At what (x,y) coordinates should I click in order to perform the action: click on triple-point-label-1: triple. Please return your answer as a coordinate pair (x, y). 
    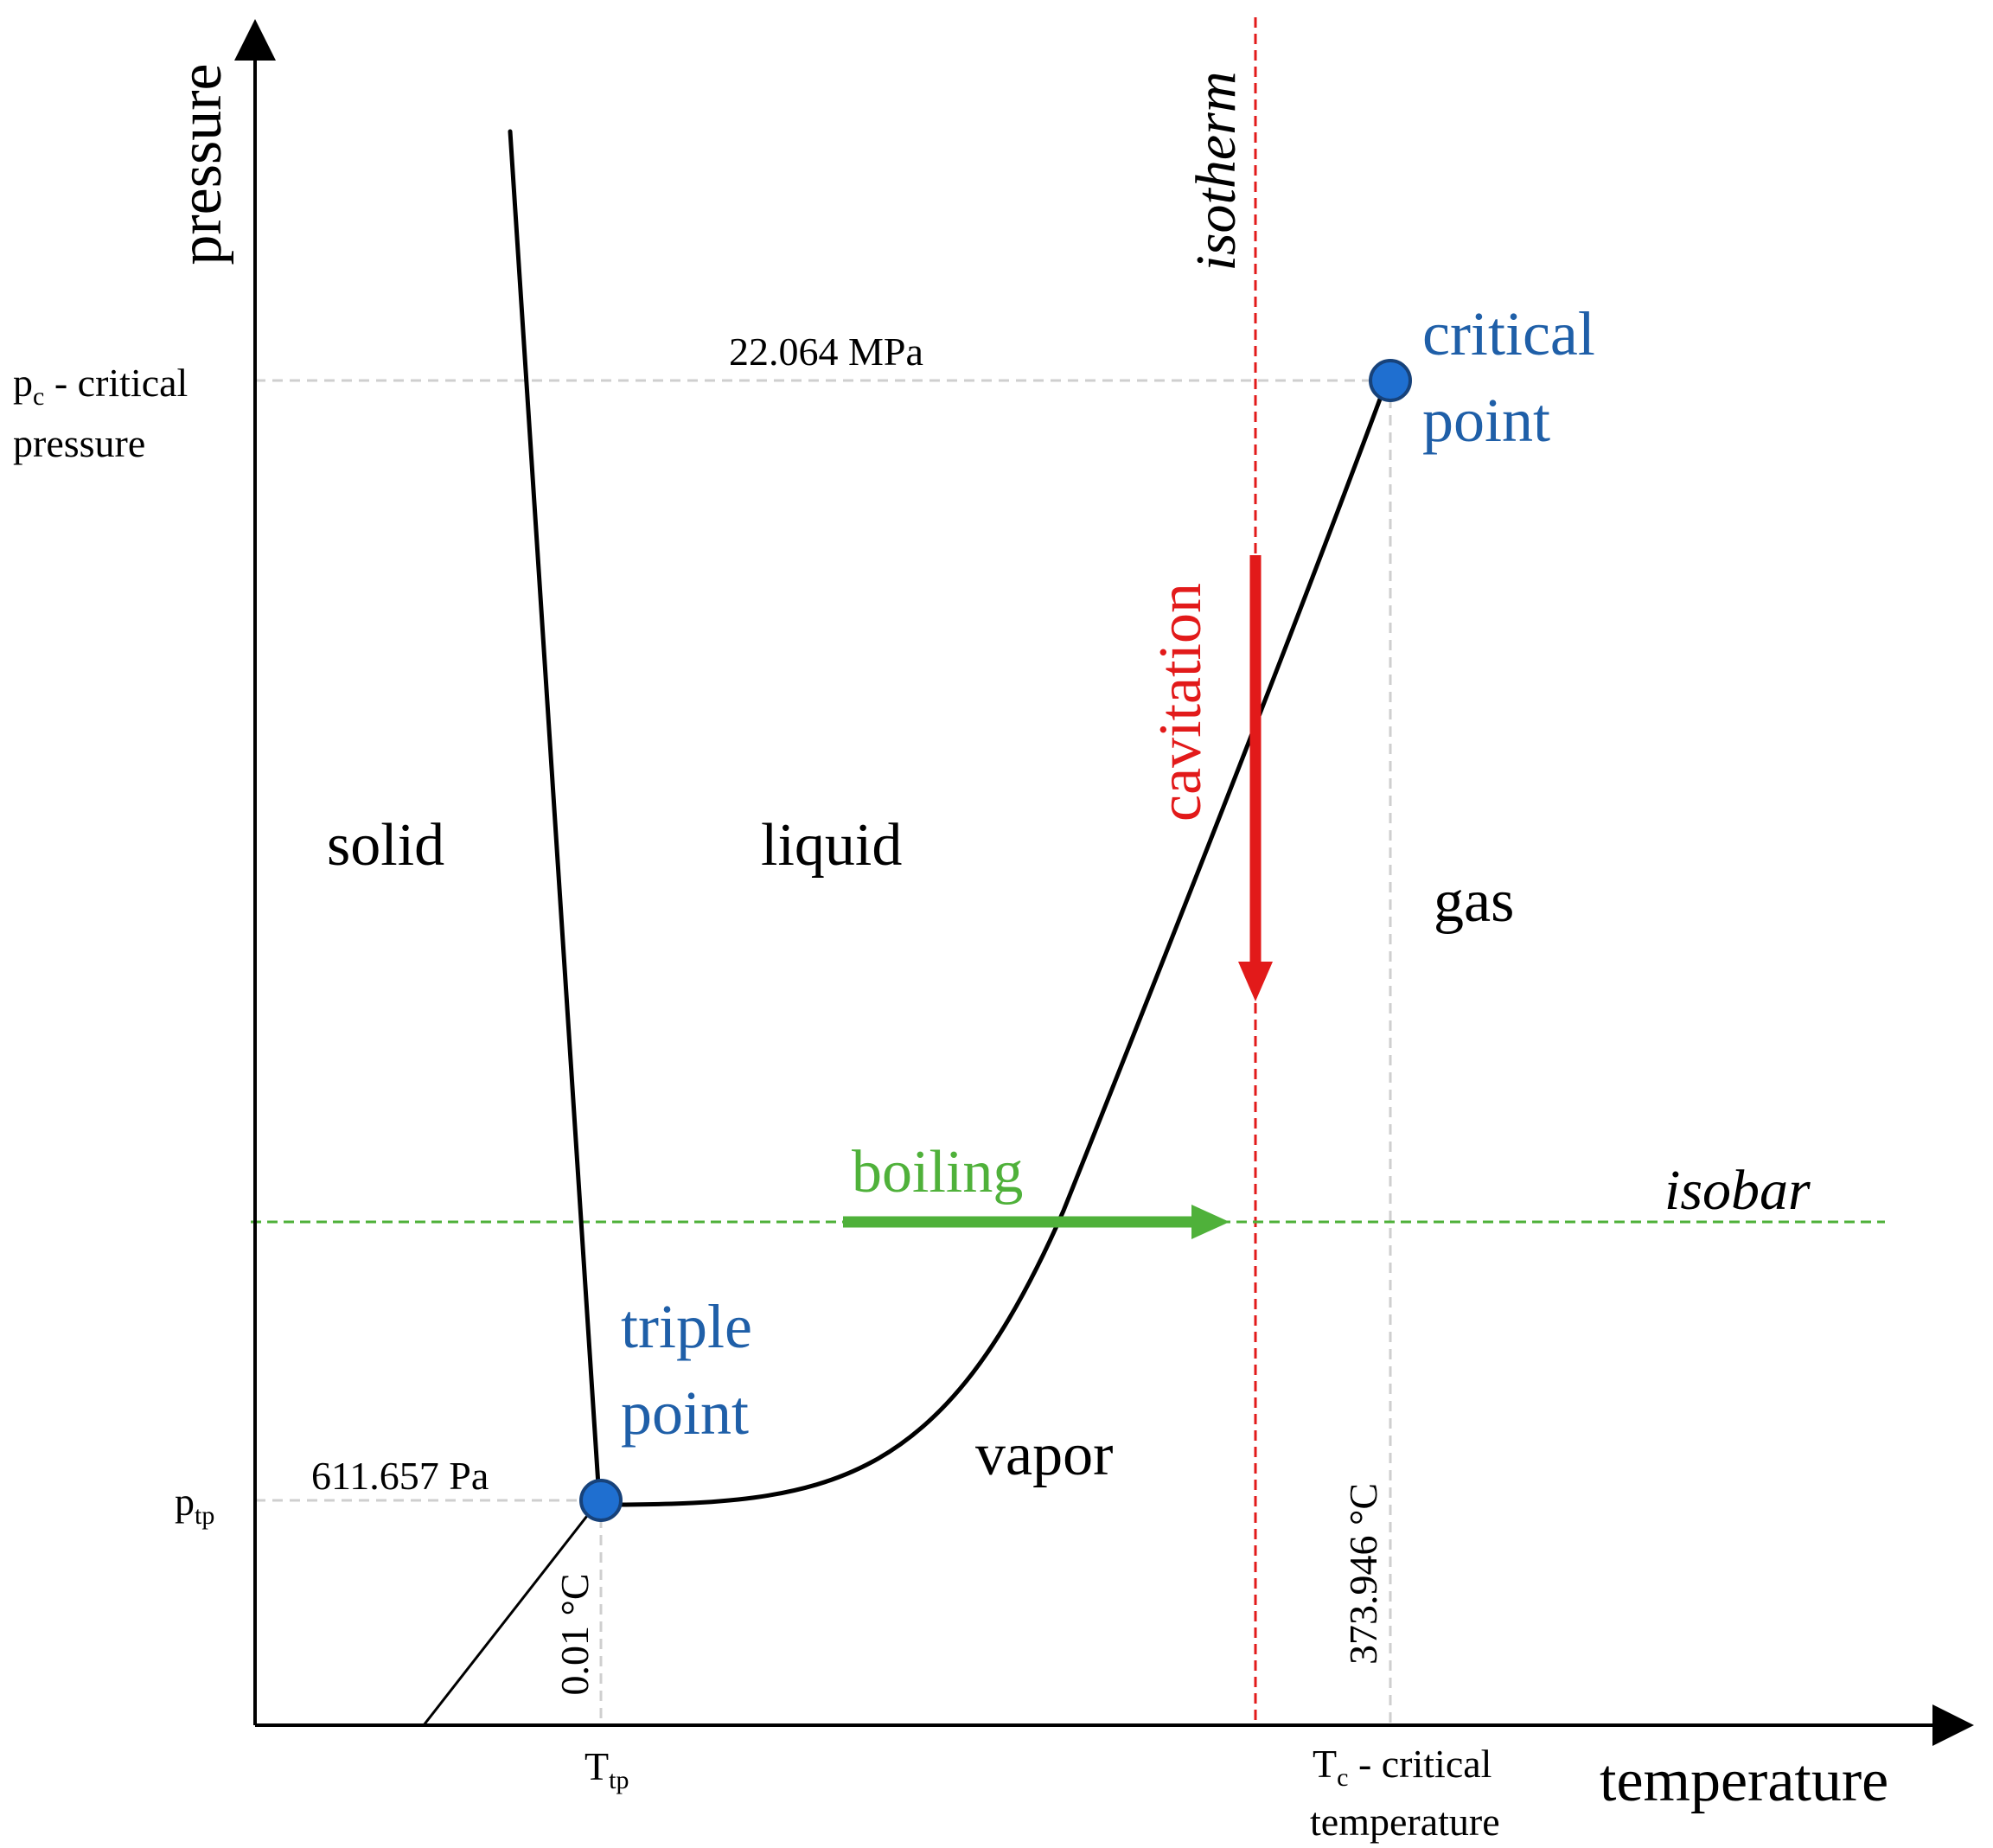
    Looking at the image, I should click on (686, 1326).